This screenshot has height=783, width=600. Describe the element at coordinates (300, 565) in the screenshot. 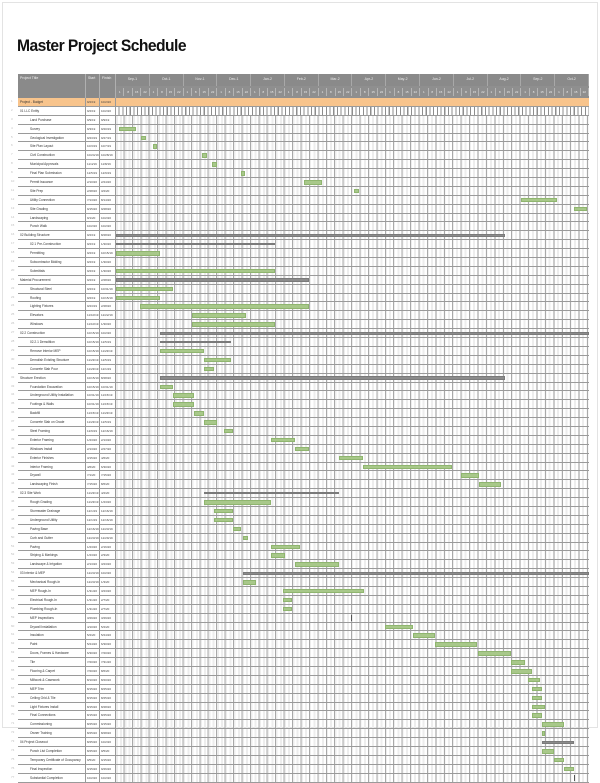

I see `table-row: 53 Landscape & Irrigation 2/13/20 3/23/20` at that location.